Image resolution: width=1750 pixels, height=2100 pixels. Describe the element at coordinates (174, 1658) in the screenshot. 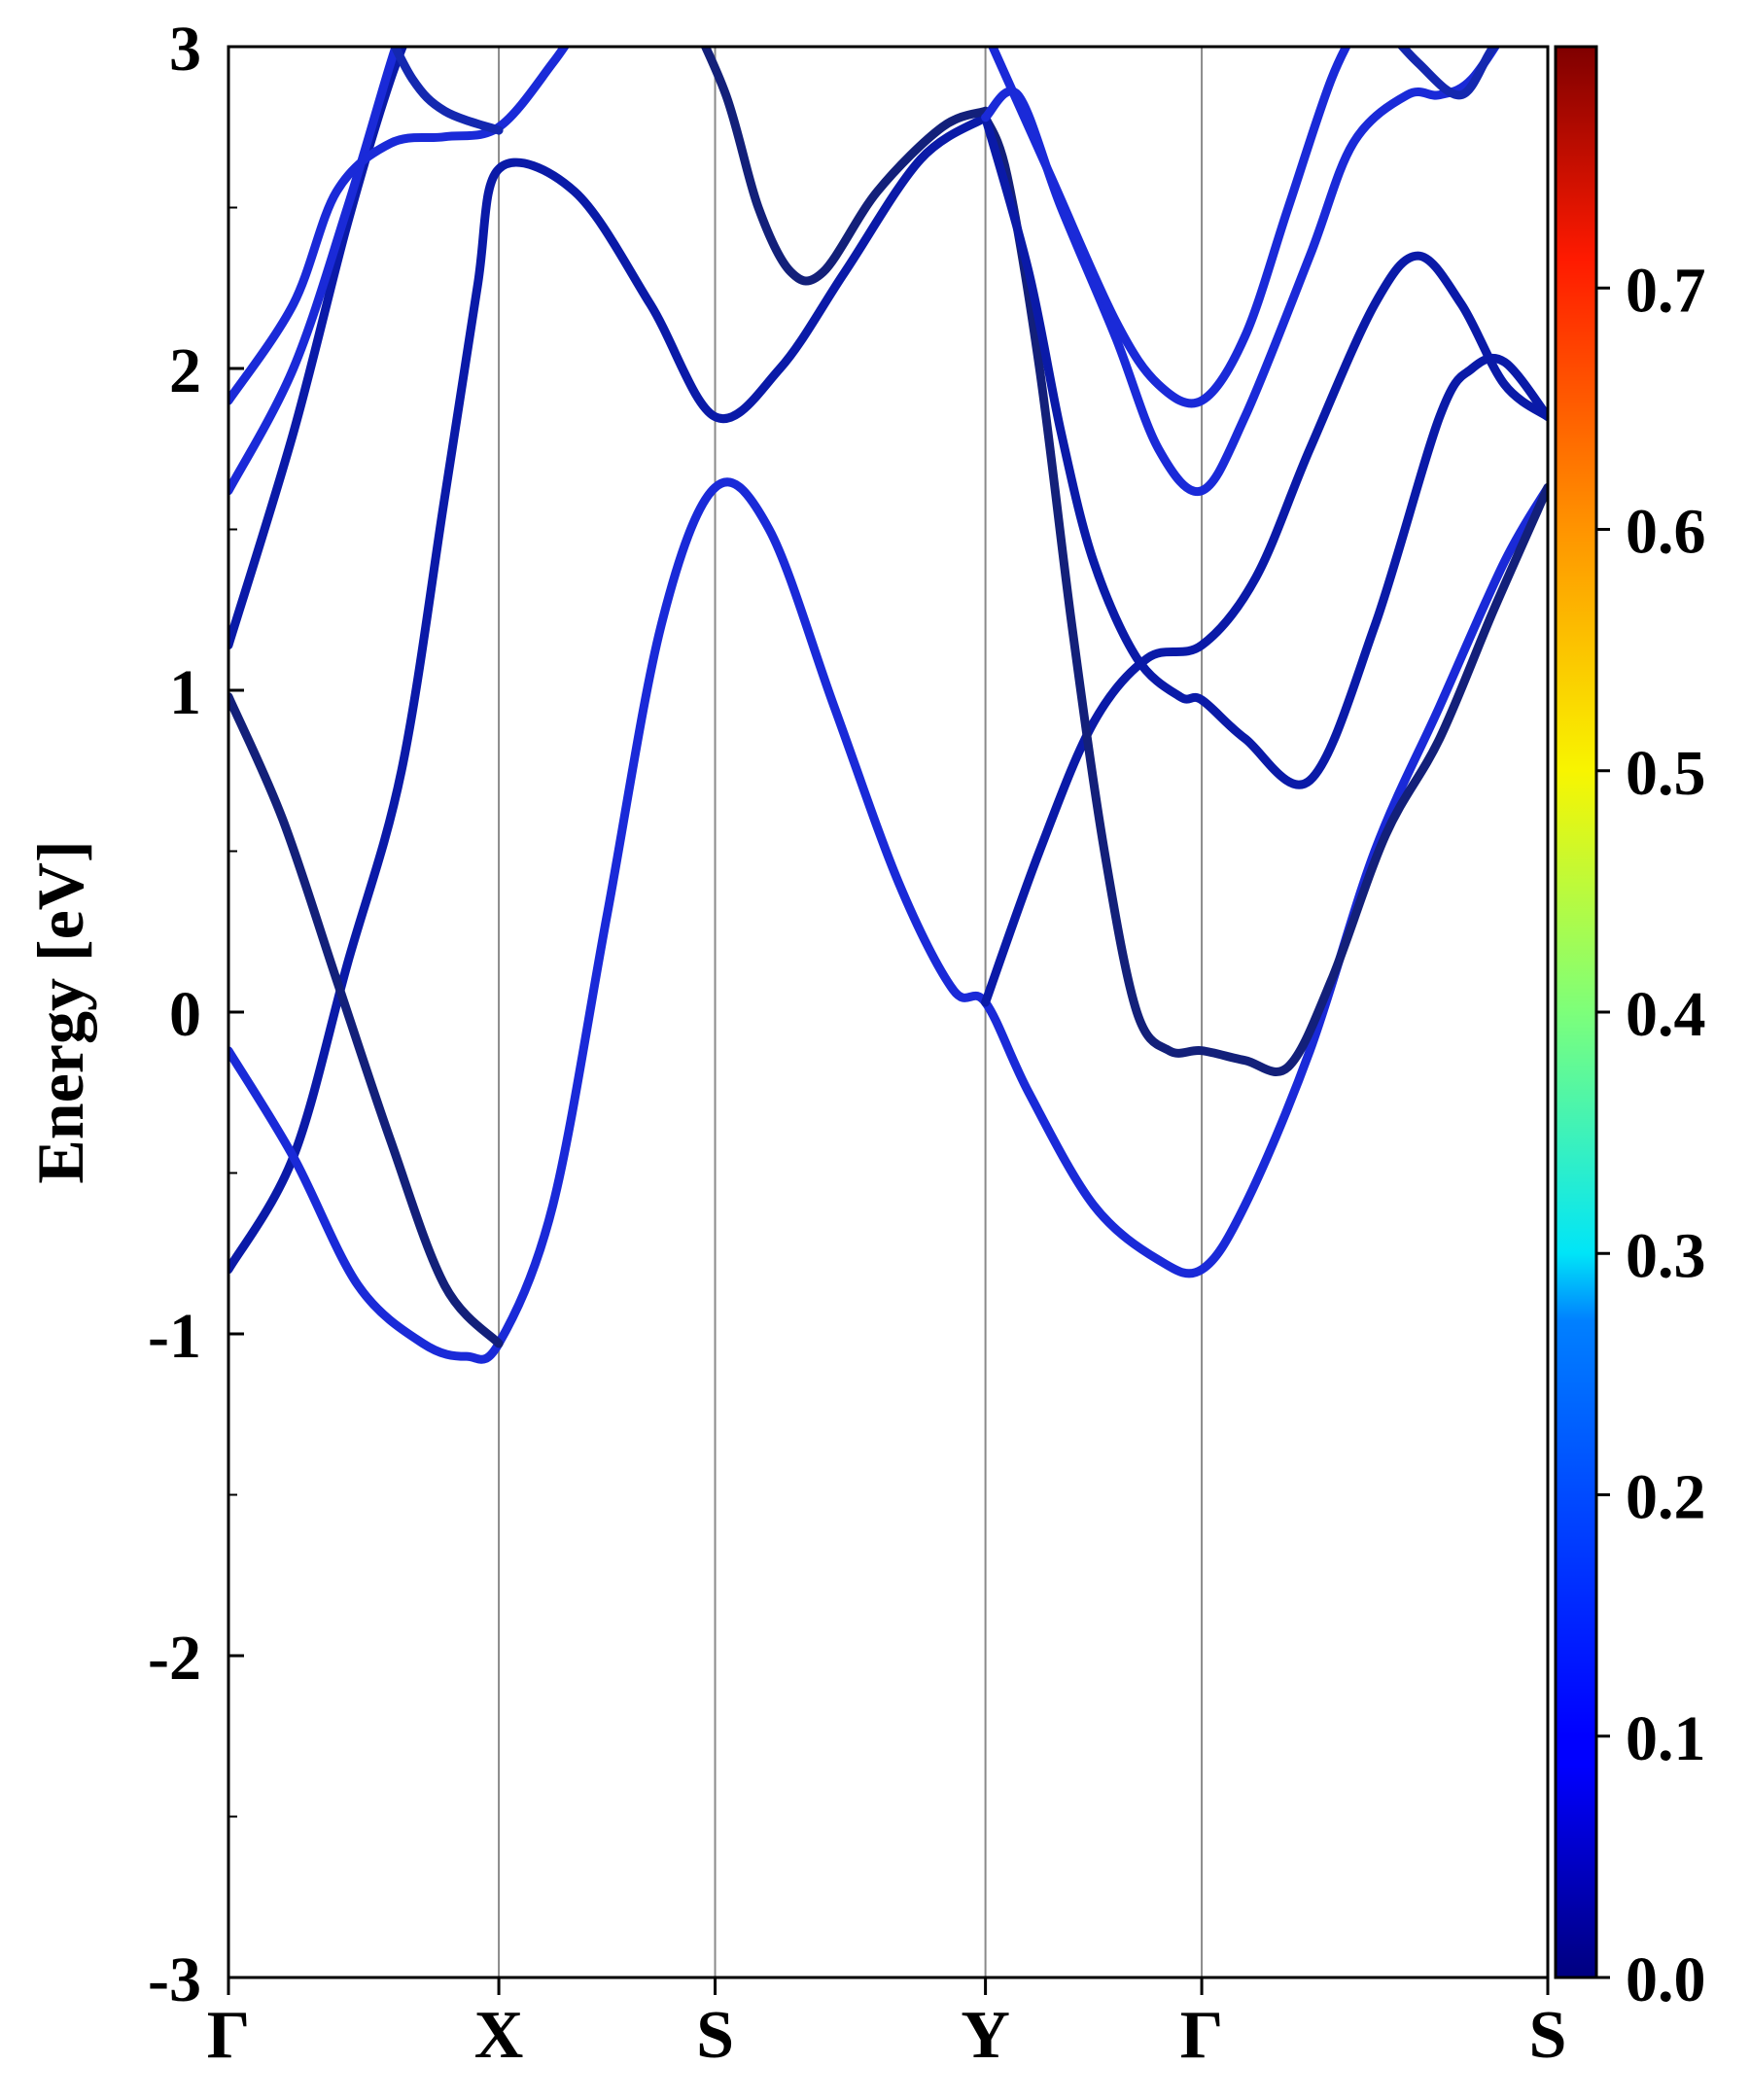

I see `y-tick-label: -2` at that location.